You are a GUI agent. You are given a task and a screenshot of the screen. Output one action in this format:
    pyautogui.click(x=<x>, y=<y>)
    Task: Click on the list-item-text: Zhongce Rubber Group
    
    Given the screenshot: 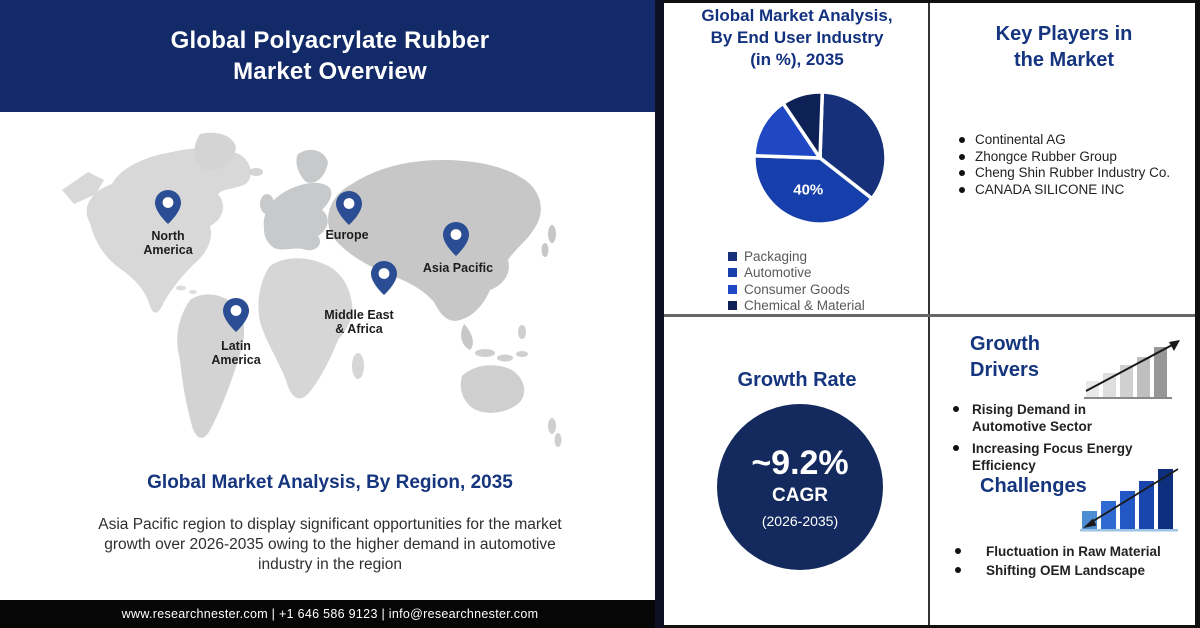 What is the action you would take?
    pyautogui.click(x=1046, y=156)
    